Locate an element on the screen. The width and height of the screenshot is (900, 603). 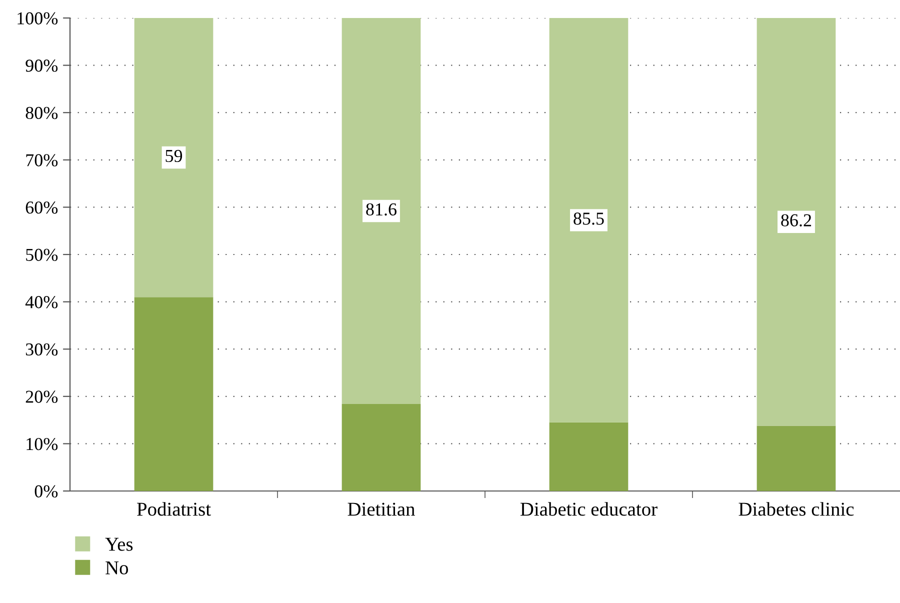
y-tick-label: 60% is located at coordinates (42, 207).